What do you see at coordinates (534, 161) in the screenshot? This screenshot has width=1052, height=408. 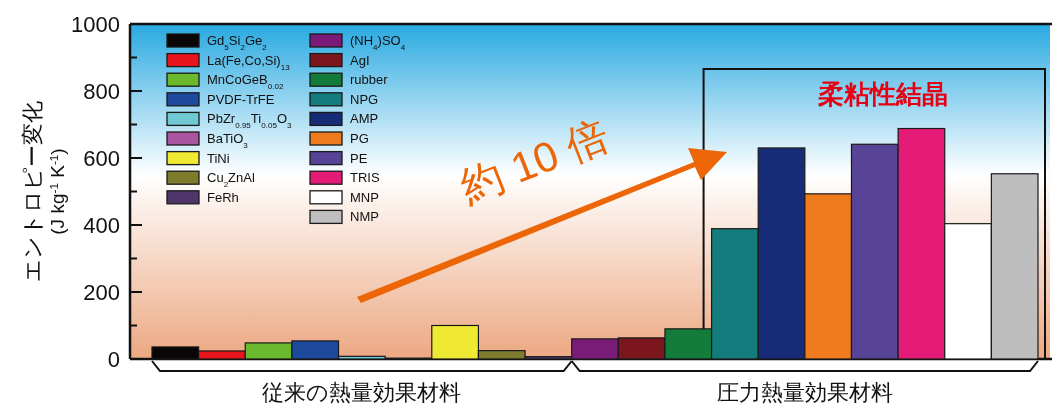 I see `annotation: 約 10 倍` at bounding box center [534, 161].